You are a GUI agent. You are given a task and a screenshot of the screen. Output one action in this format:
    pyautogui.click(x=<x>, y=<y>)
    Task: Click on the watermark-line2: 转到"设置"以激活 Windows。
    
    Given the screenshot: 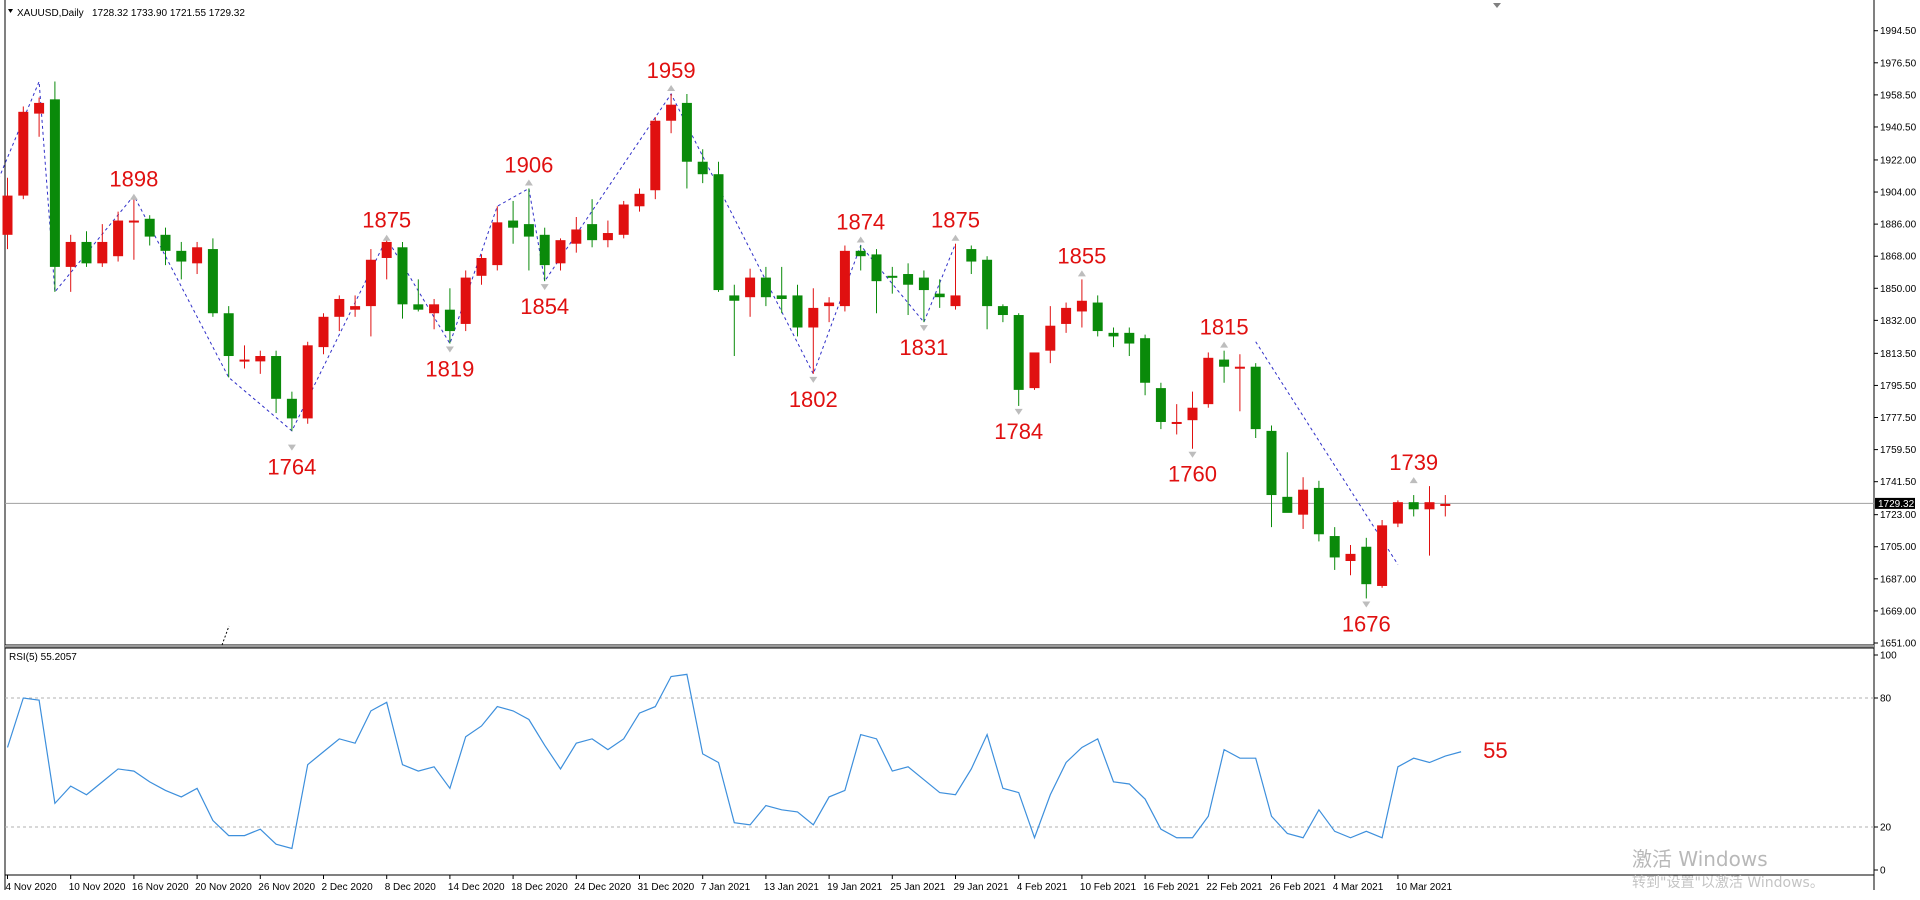 What is the action you would take?
    pyautogui.click(x=1728, y=882)
    